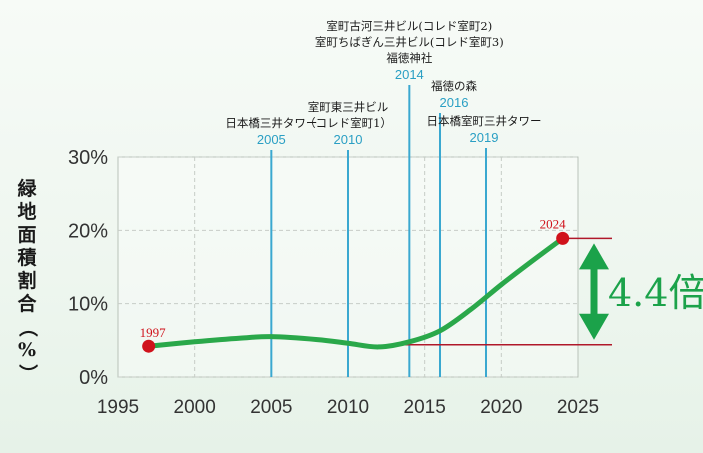  I want to click on annotation-year: 2014, so click(409, 74).